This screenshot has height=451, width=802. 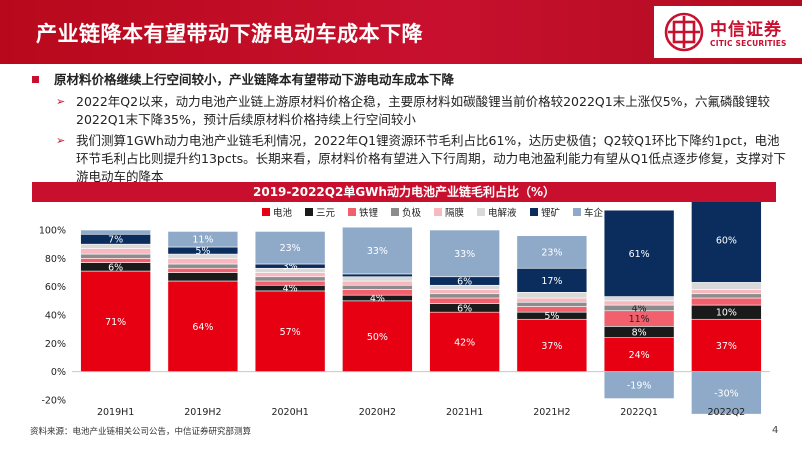 What do you see at coordinates (464, 412) in the screenshot?
I see `x-tick-label: 2021H1` at bounding box center [464, 412].